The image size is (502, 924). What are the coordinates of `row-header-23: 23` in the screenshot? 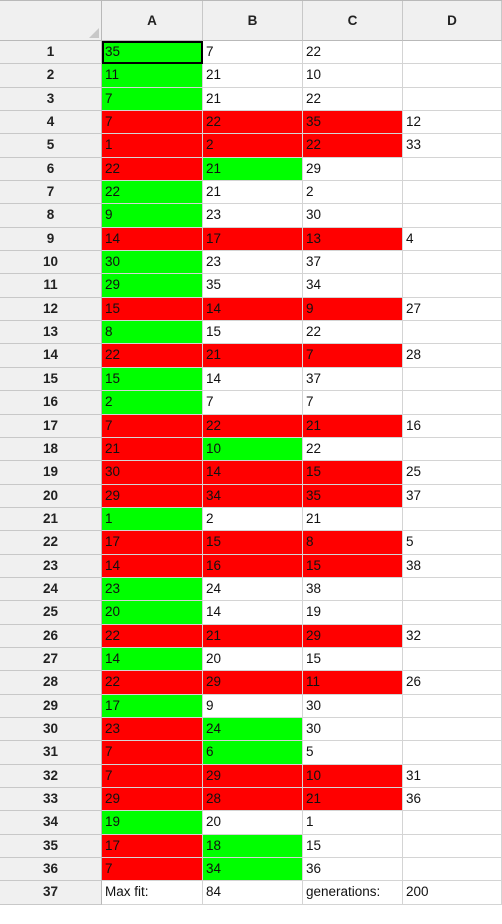 It's located at (51, 566).